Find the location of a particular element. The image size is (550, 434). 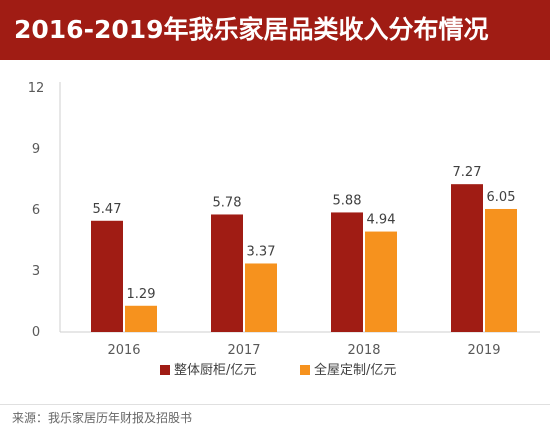

data-label: 3.37 is located at coordinates (261, 251).